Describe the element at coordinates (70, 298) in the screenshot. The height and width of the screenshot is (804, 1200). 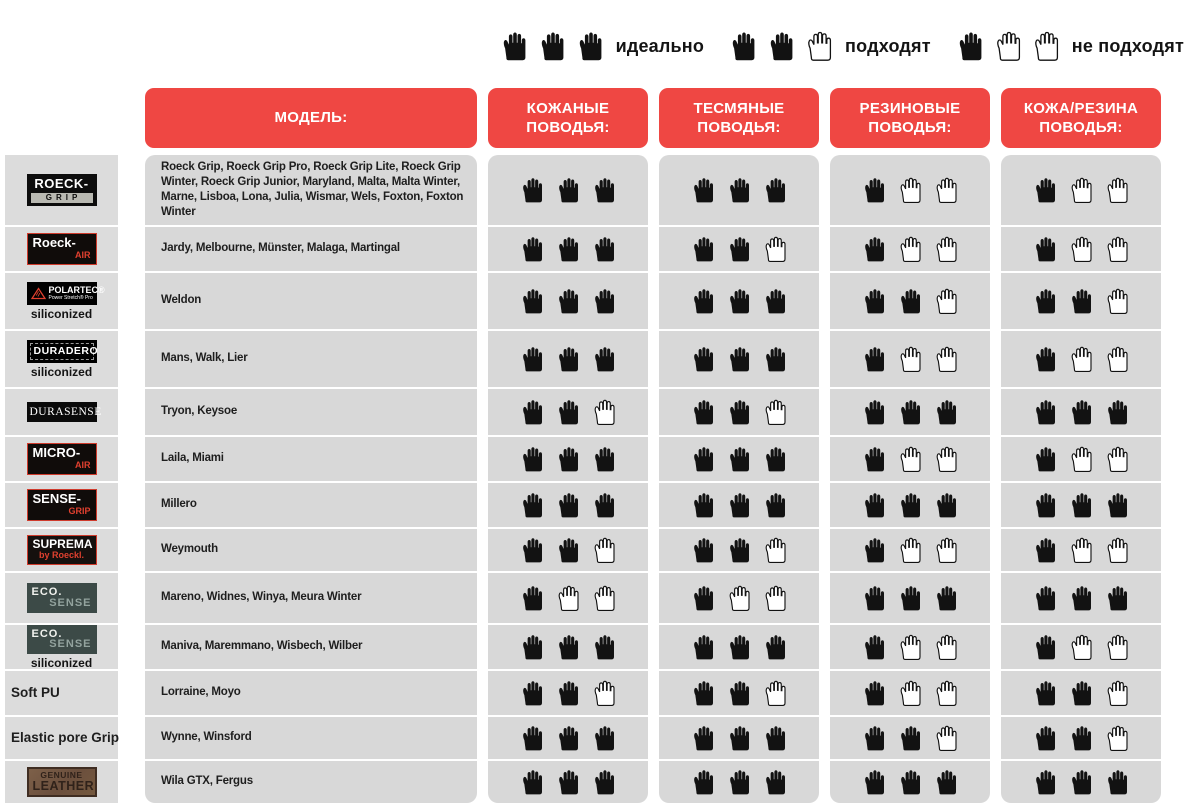
I see `brand-logo-line: Power Stretch® Pro` at that location.